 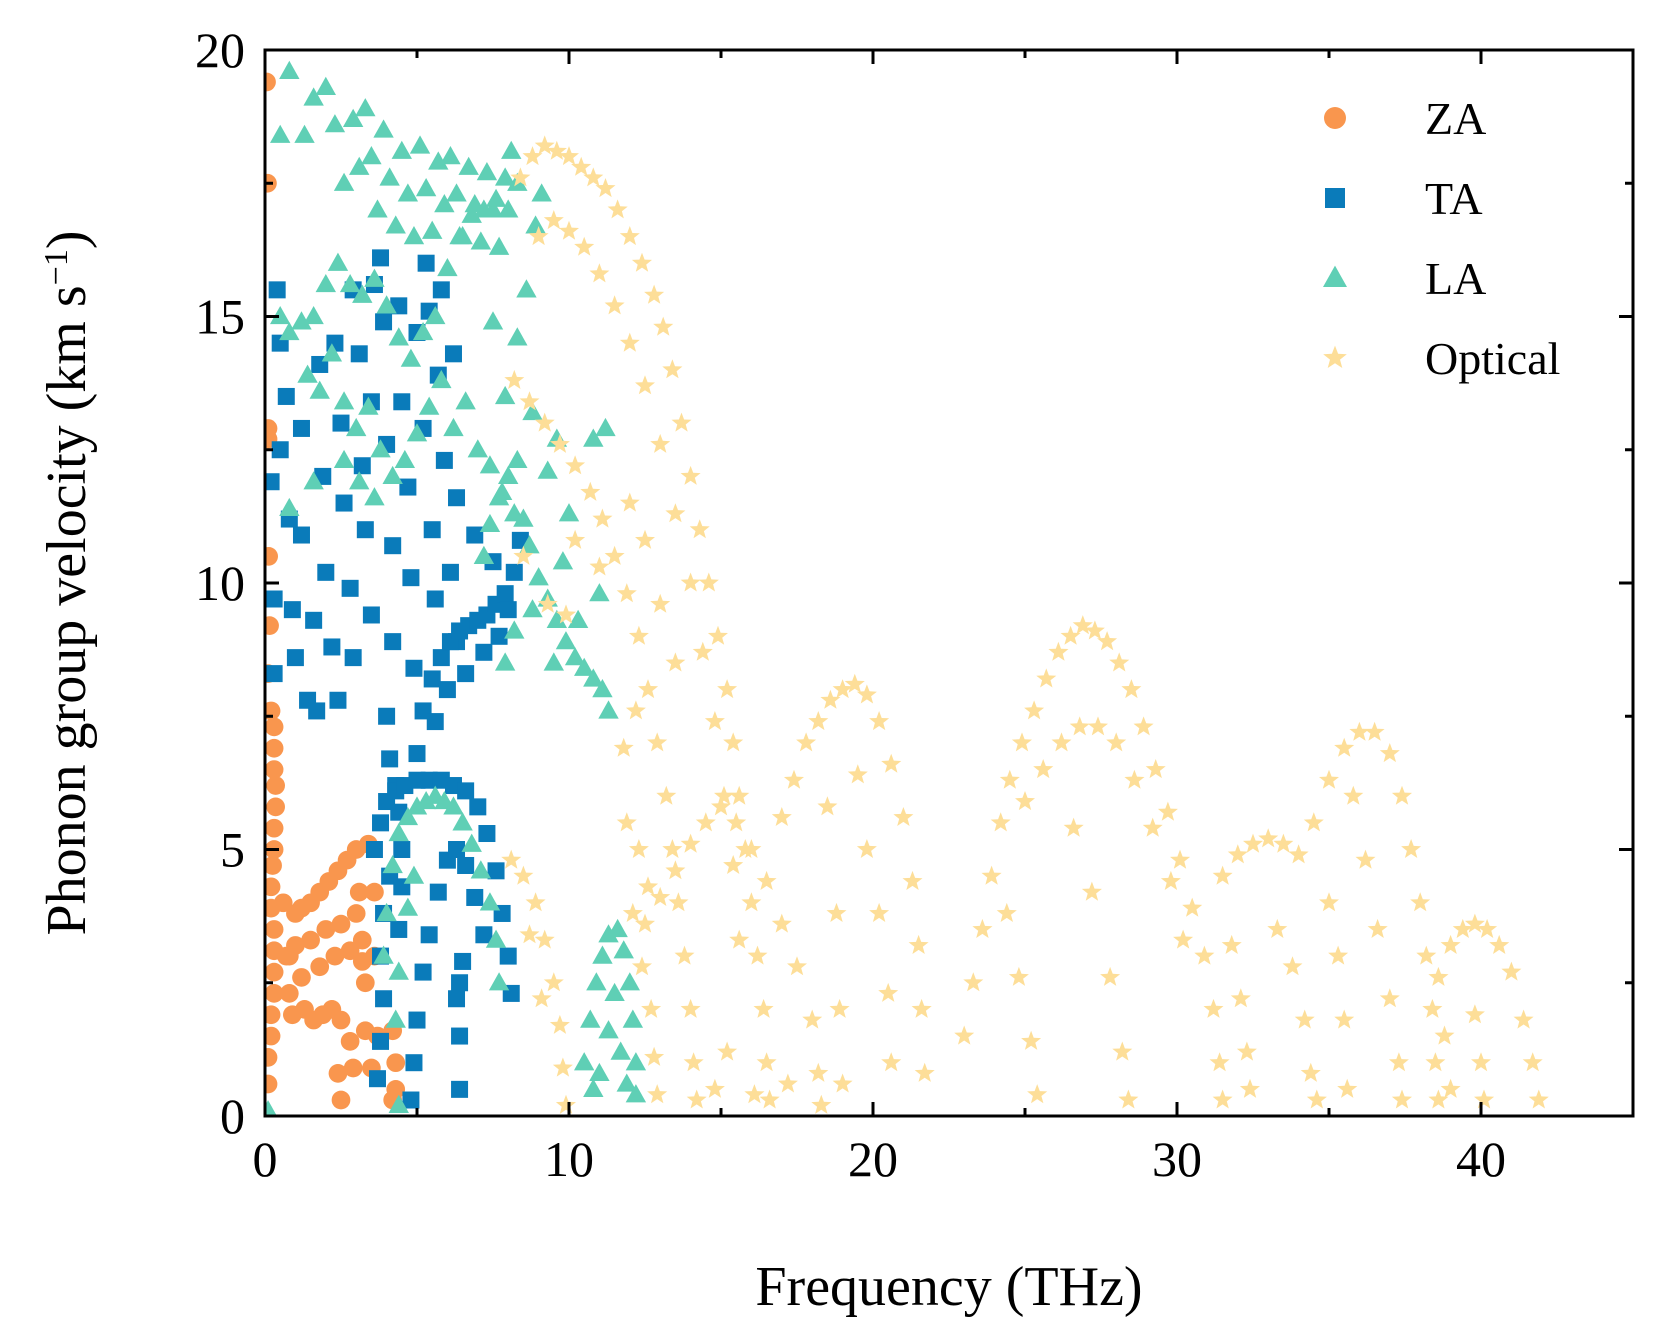 What do you see at coordinates (335, 591) in the screenshot?
I see `series-za` at bounding box center [335, 591].